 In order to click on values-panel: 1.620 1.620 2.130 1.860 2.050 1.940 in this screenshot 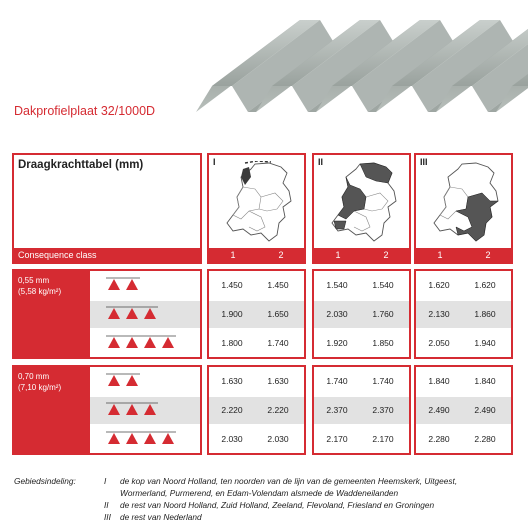, I will do `click(463, 314)`.